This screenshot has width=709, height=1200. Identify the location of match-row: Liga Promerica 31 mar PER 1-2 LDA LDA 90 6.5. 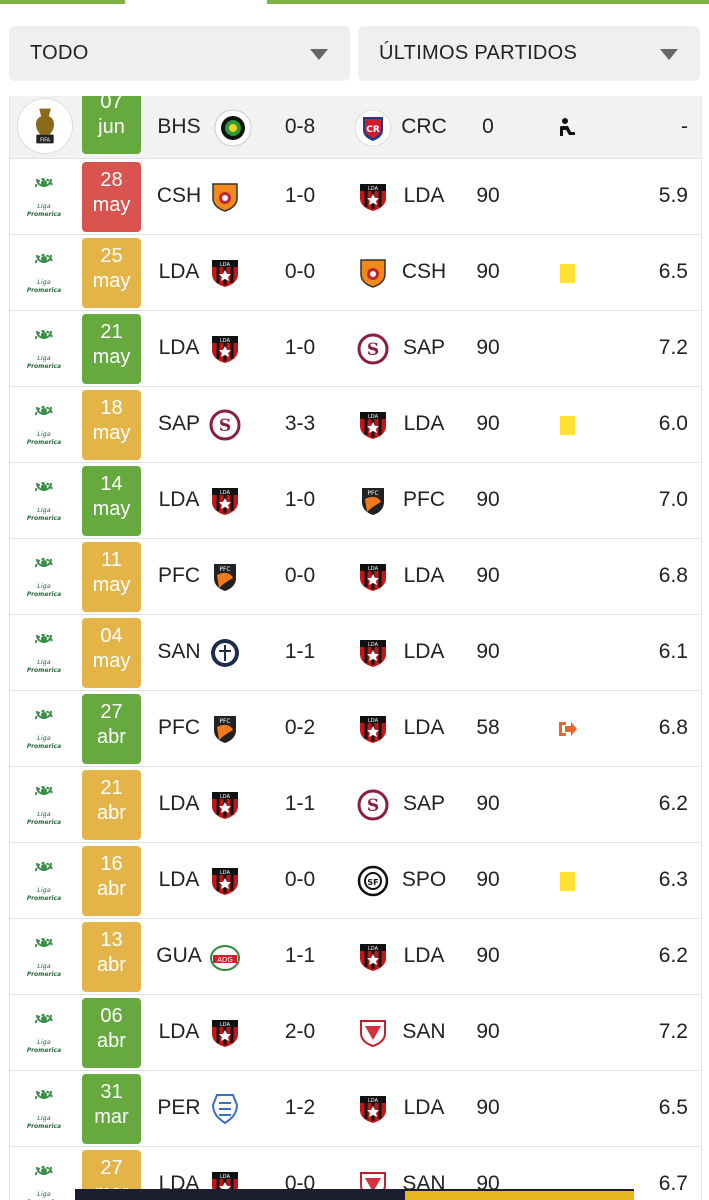
(355, 1109).